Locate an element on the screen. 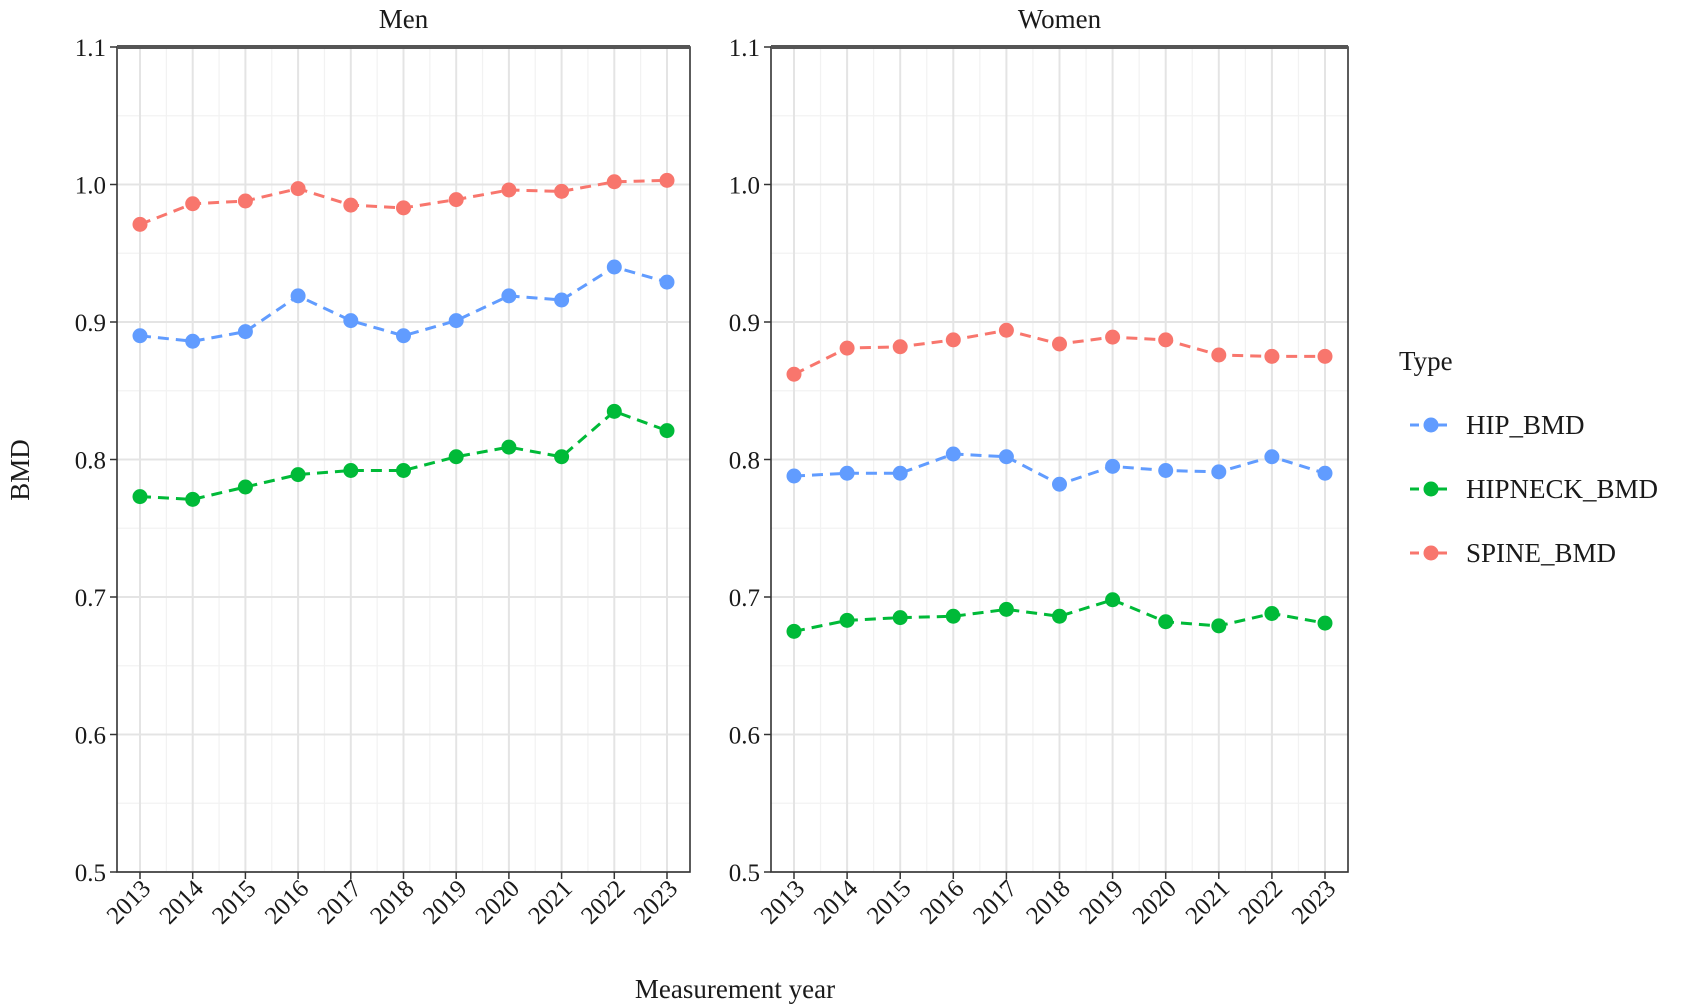 This screenshot has height=1006, width=1702. legend-item-hipneck-bmd: HIPNECK_BMD is located at coordinates (1534, 489).